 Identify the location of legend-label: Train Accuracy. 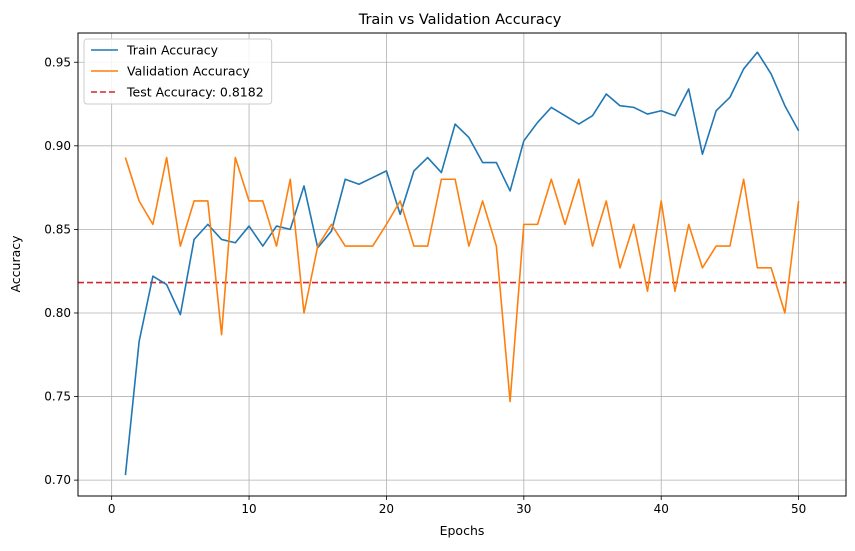
(172, 50).